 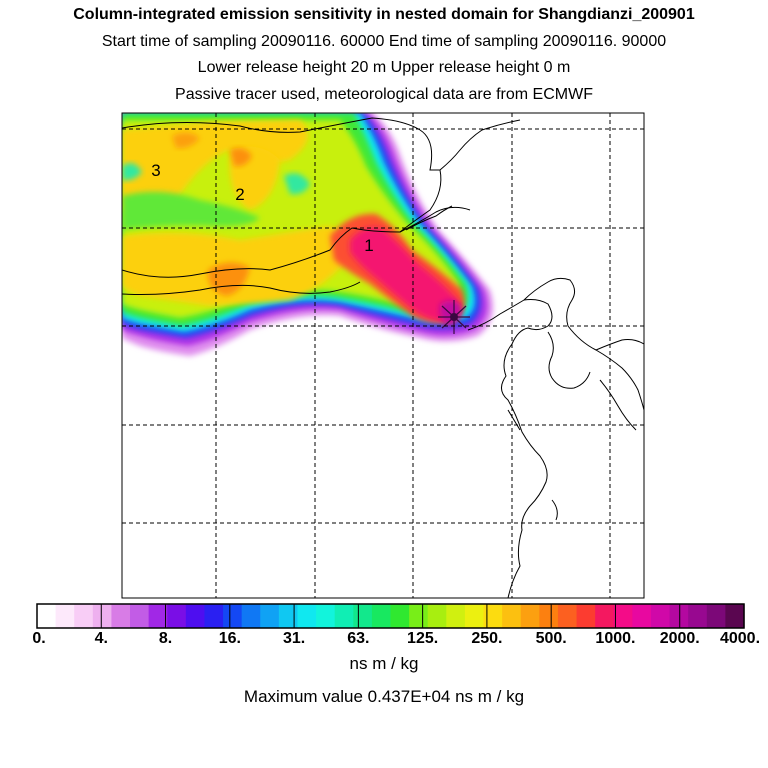 I want to click on colorbar-units: ns m / kg, so click(x=384, y=663).